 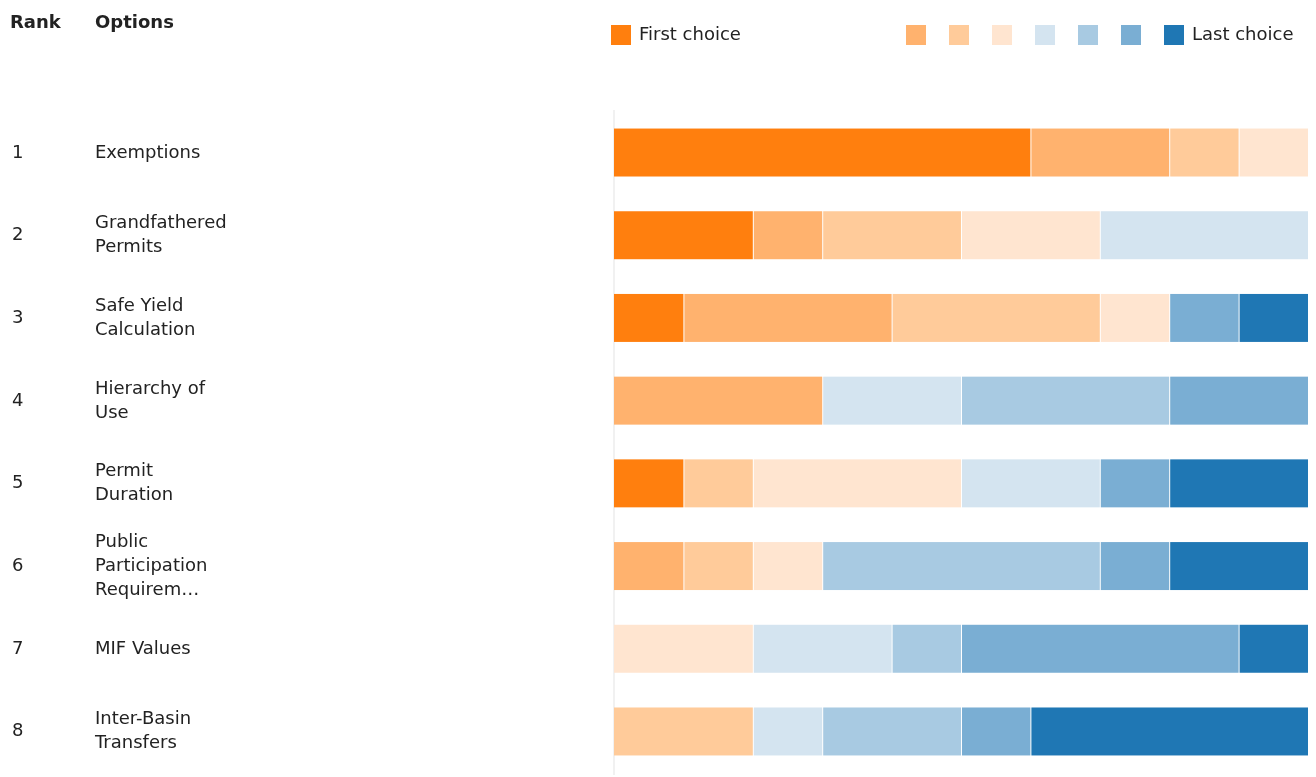 I want to click on text: 7, so click(x=18, y=647).